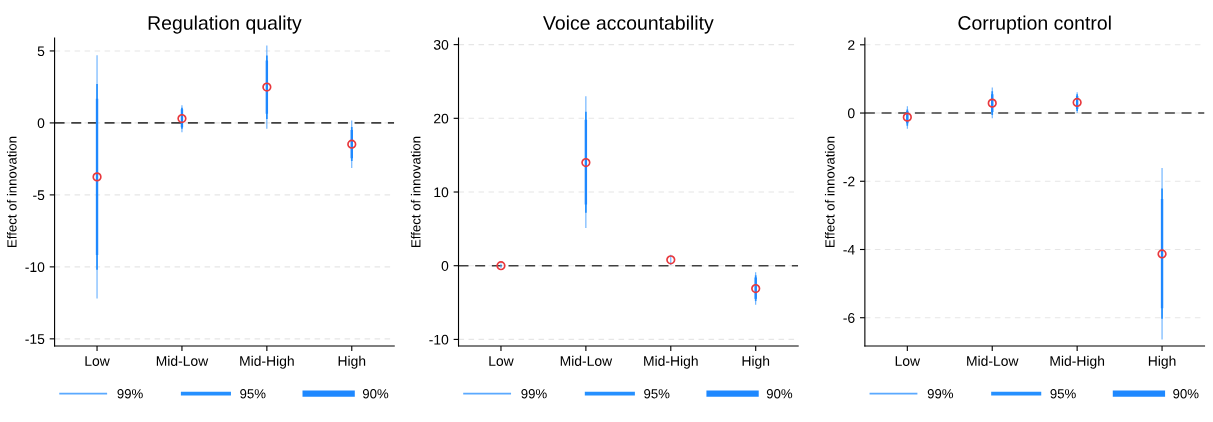 The image size is (1213, 422). What do you see at coordinates (41, 51) in the screenshot?
I see `y-tick-label: 5` at bounding box center [41, 51].